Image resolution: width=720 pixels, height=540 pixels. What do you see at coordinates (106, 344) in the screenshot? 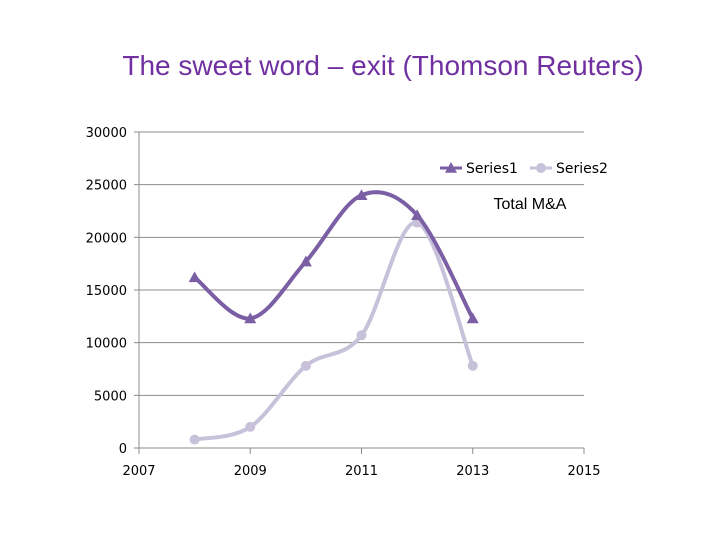
I see `y-tick-label: 10000` at bounding box center [106, 344].